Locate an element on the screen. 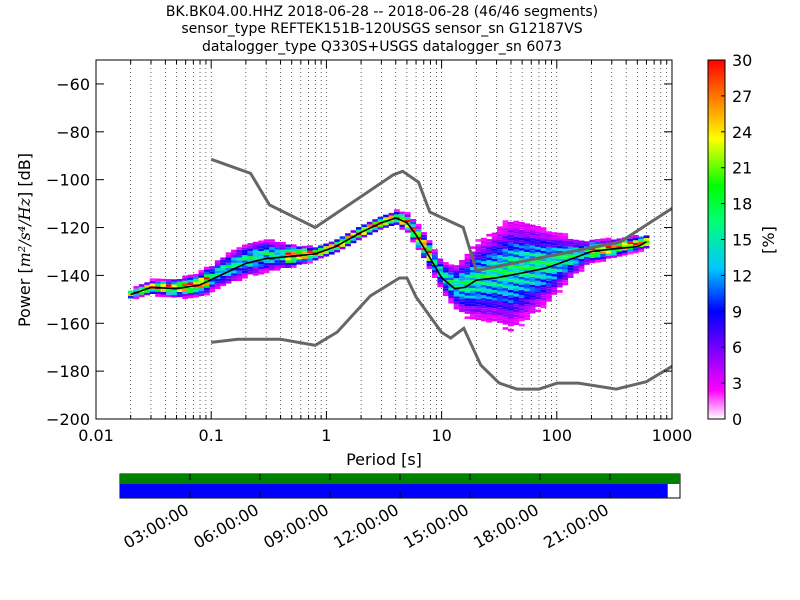 This screenshot has height=600, width=800. x-tick-label: 0.1 is located at coordinates (210, 435).